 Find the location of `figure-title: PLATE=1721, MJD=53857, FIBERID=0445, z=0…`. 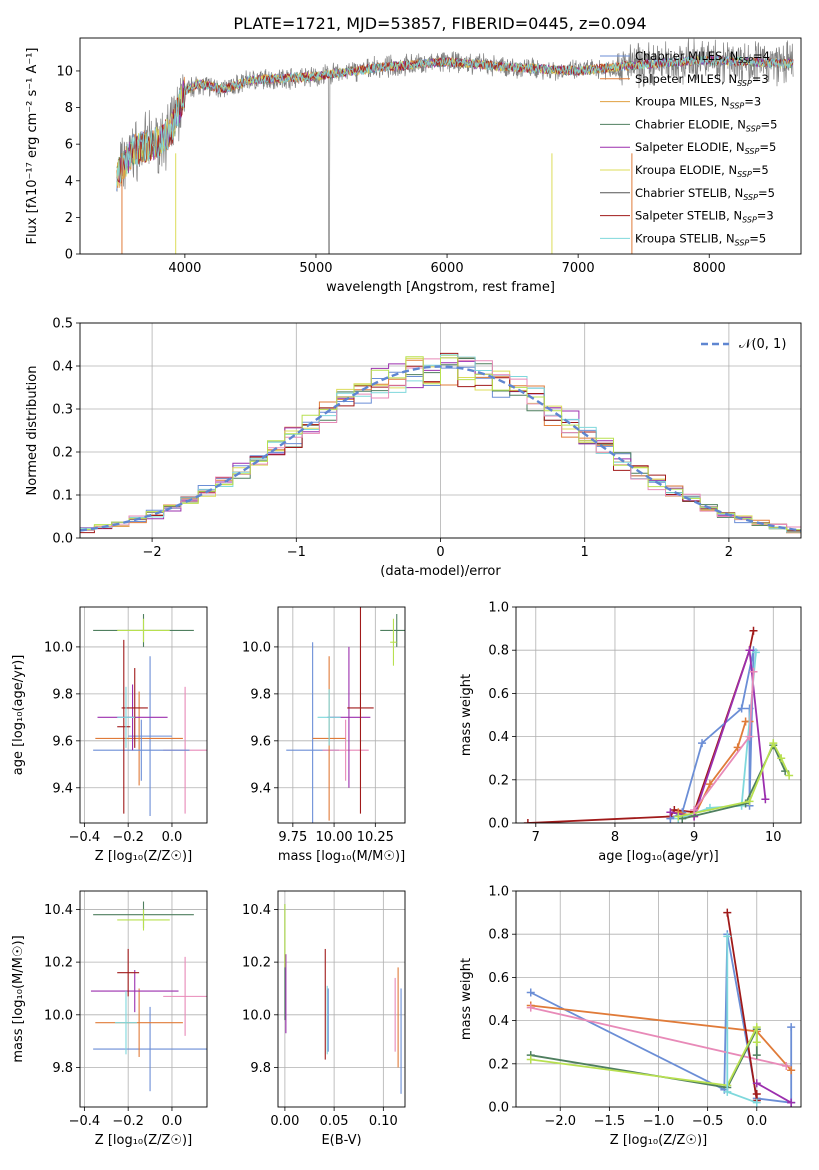

figure-title: PLATE=1721, MJD=53857, FIBERID=0445, z=0… is located at coordinates (439, 23).